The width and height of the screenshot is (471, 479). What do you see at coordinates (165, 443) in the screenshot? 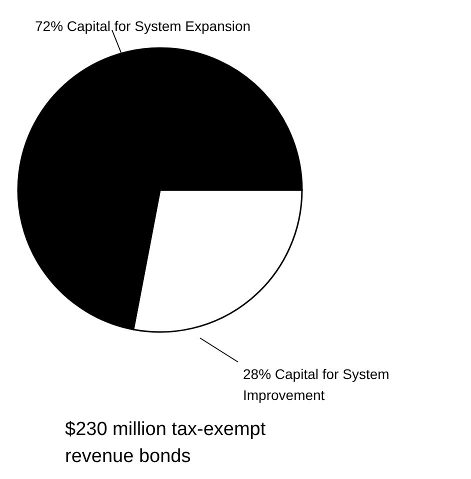
I see `text: $230 million tax-exempt revenue bonds` at bounding box center [165, 443].